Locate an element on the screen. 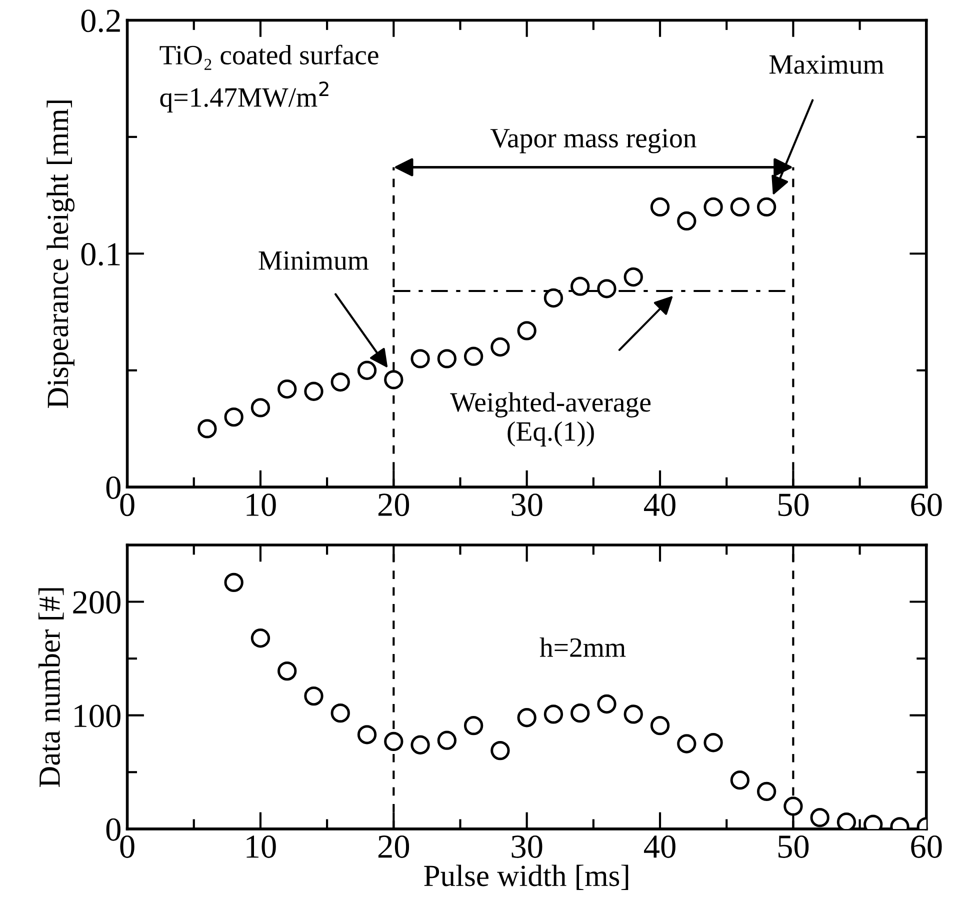 This screenshot has width=957, height=919. y-tick-label: 100 is located at coordinates (97, 716).